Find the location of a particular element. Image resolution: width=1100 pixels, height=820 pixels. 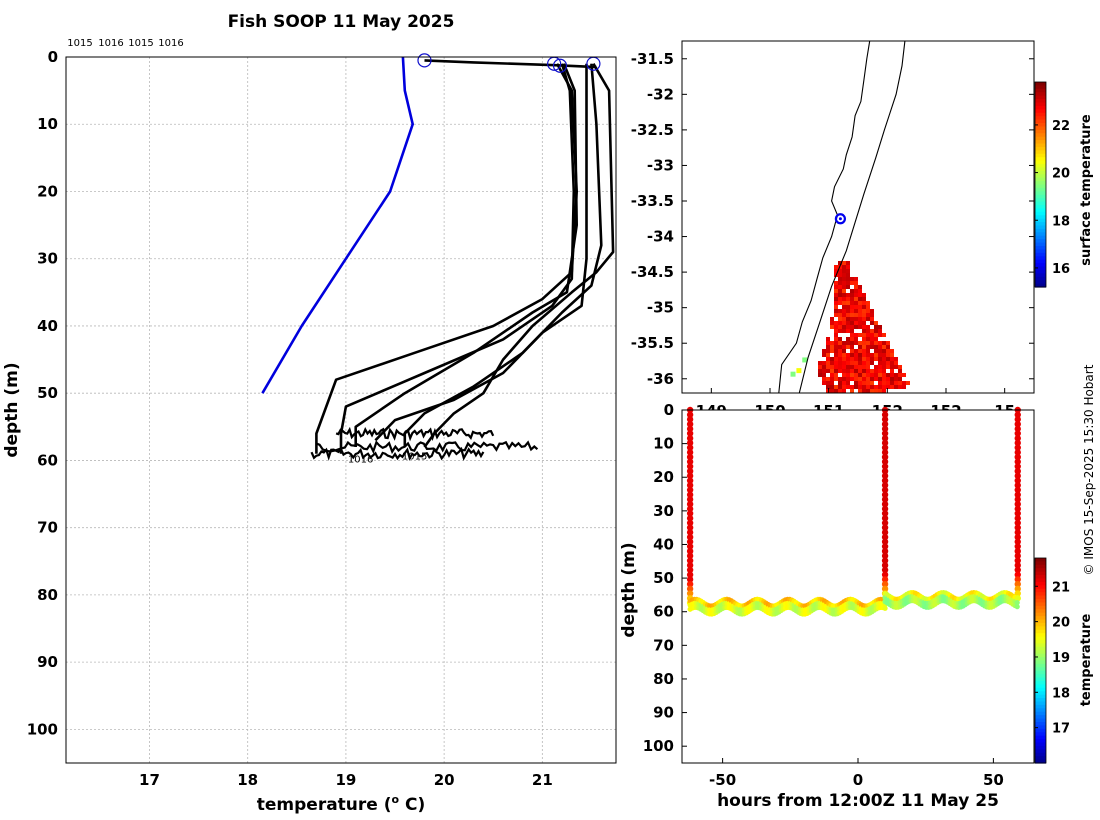

profile-line is located at coordinates (503, 255).